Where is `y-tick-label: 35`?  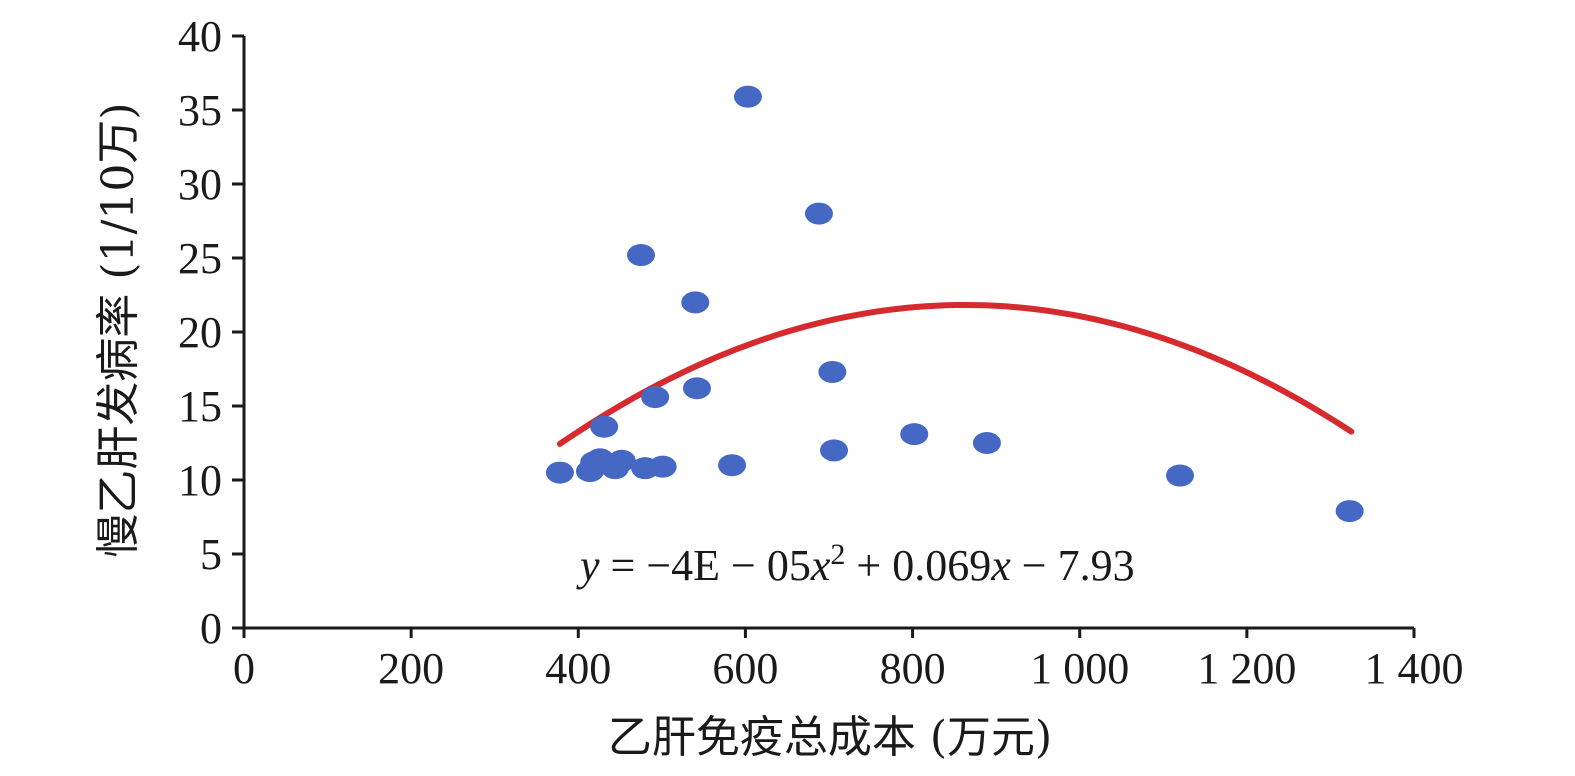 y-tick-label: 35 is located at coordinates (200, 110).